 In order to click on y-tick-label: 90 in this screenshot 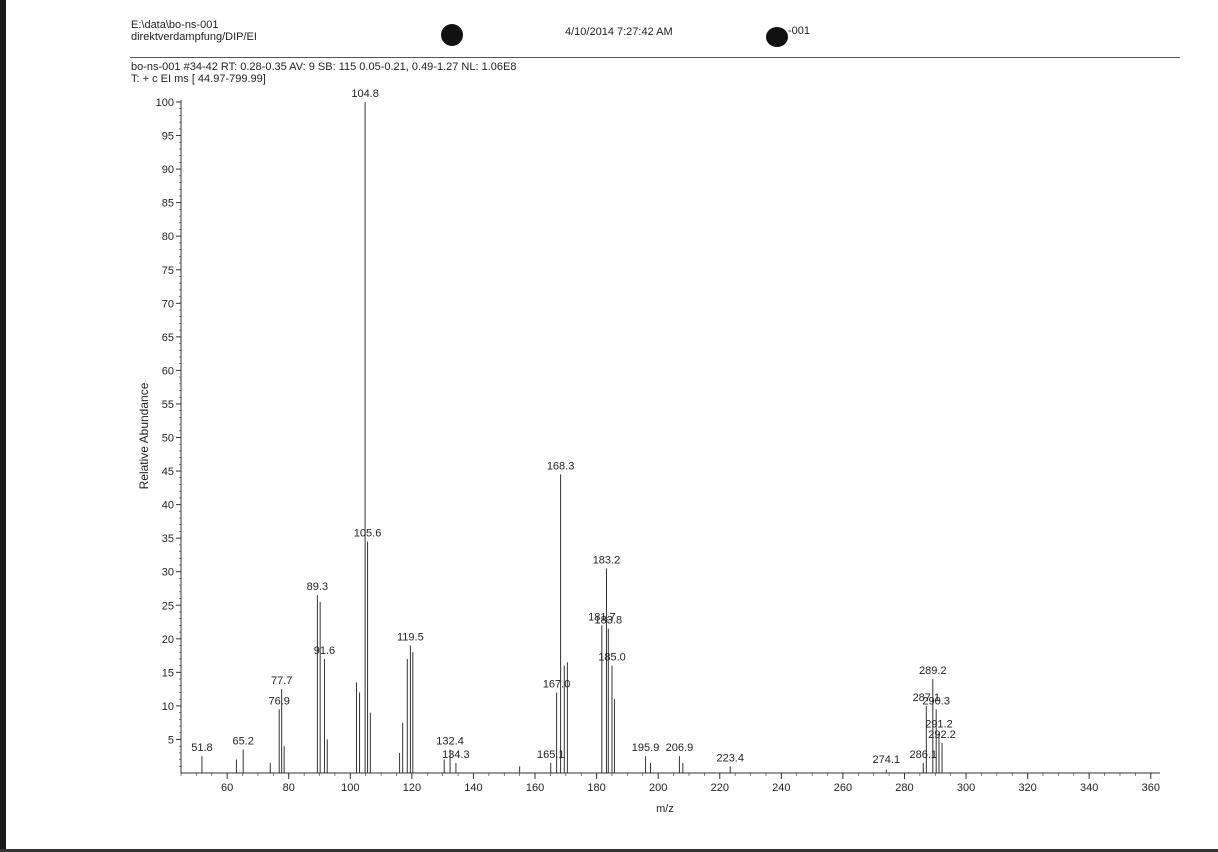, I will do `click(168, 170)`.